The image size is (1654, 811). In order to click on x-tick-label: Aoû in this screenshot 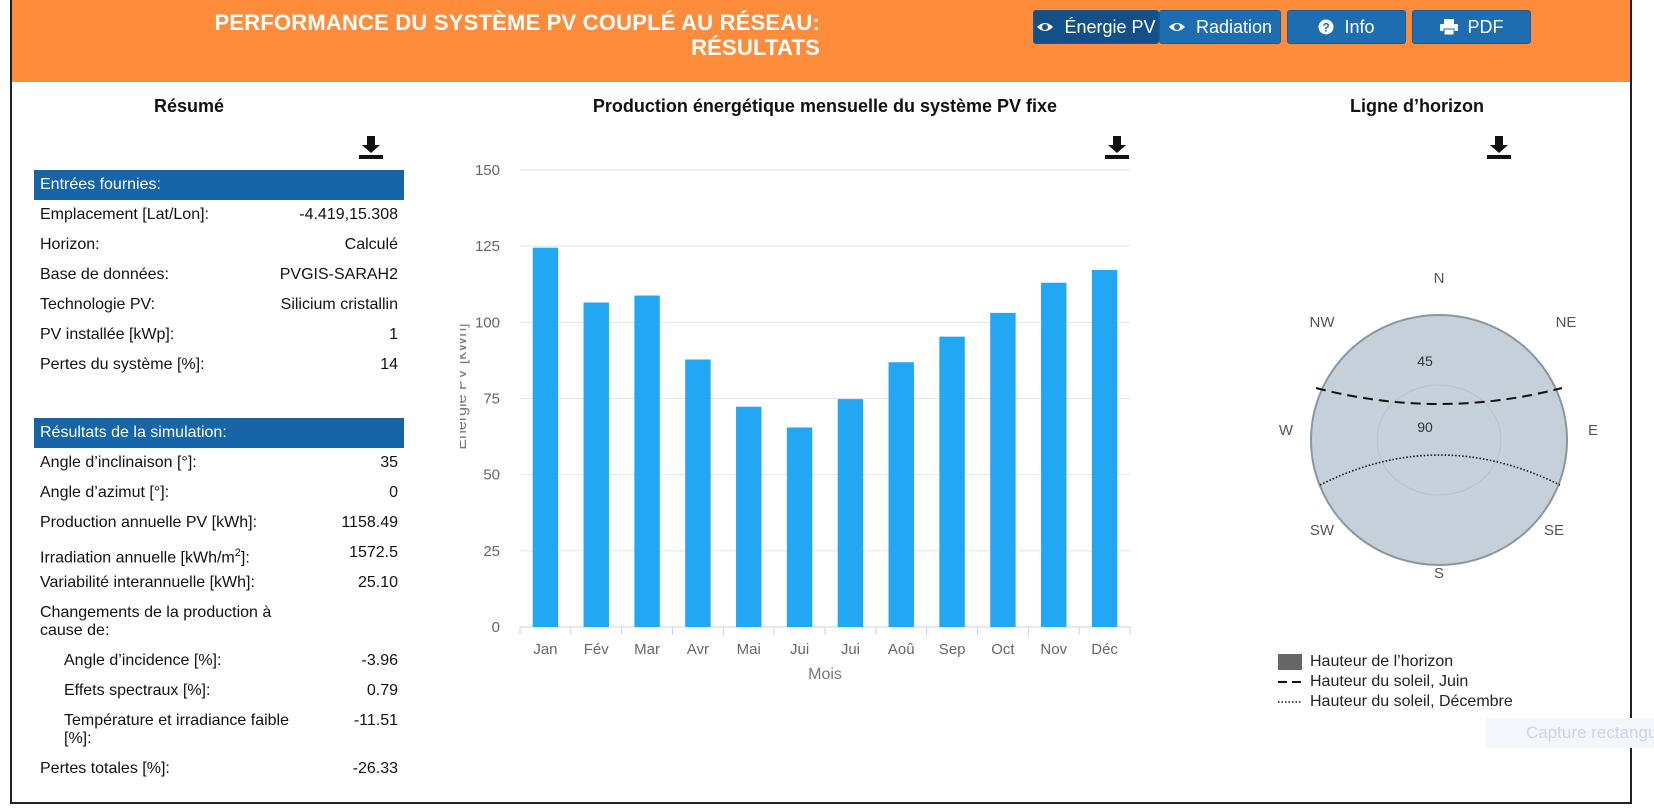, I will do `click(901, 649)`.